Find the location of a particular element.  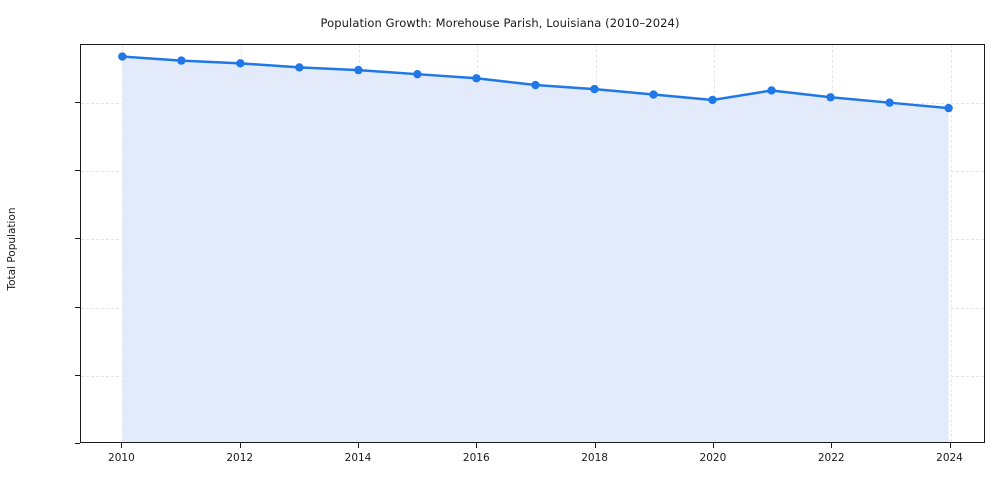

x-axis-tick-label: 2018 is located at coordinates (594, 458).